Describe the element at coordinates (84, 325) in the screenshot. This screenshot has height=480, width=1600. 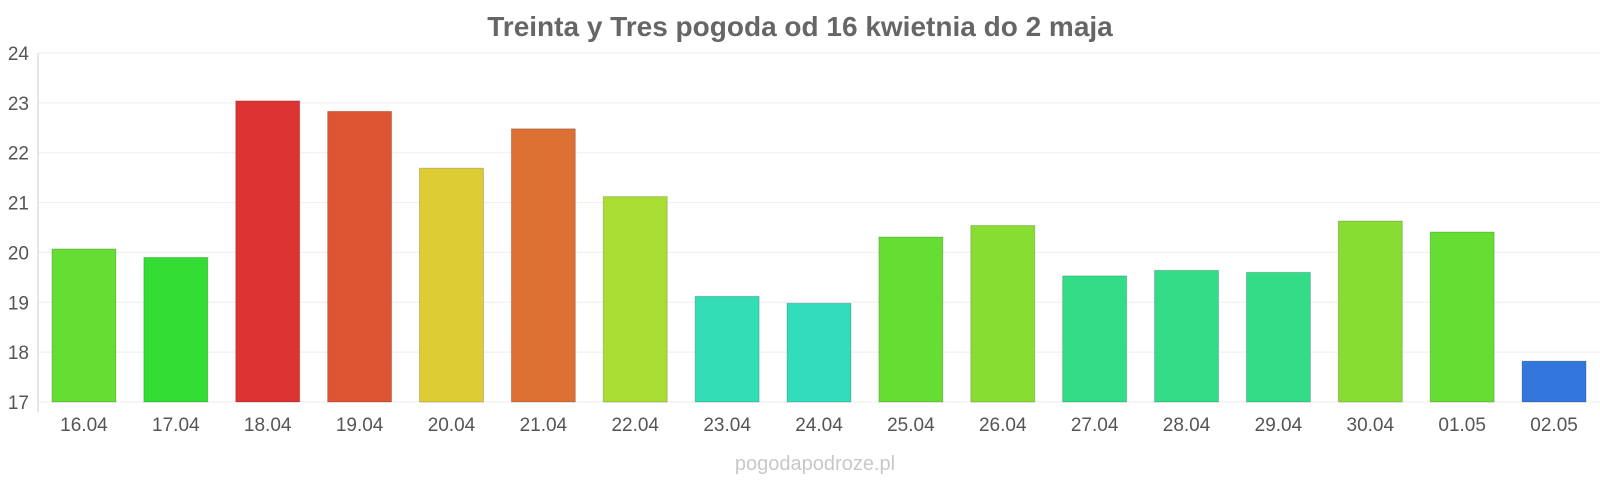
I see `bar-16.04` at that location.